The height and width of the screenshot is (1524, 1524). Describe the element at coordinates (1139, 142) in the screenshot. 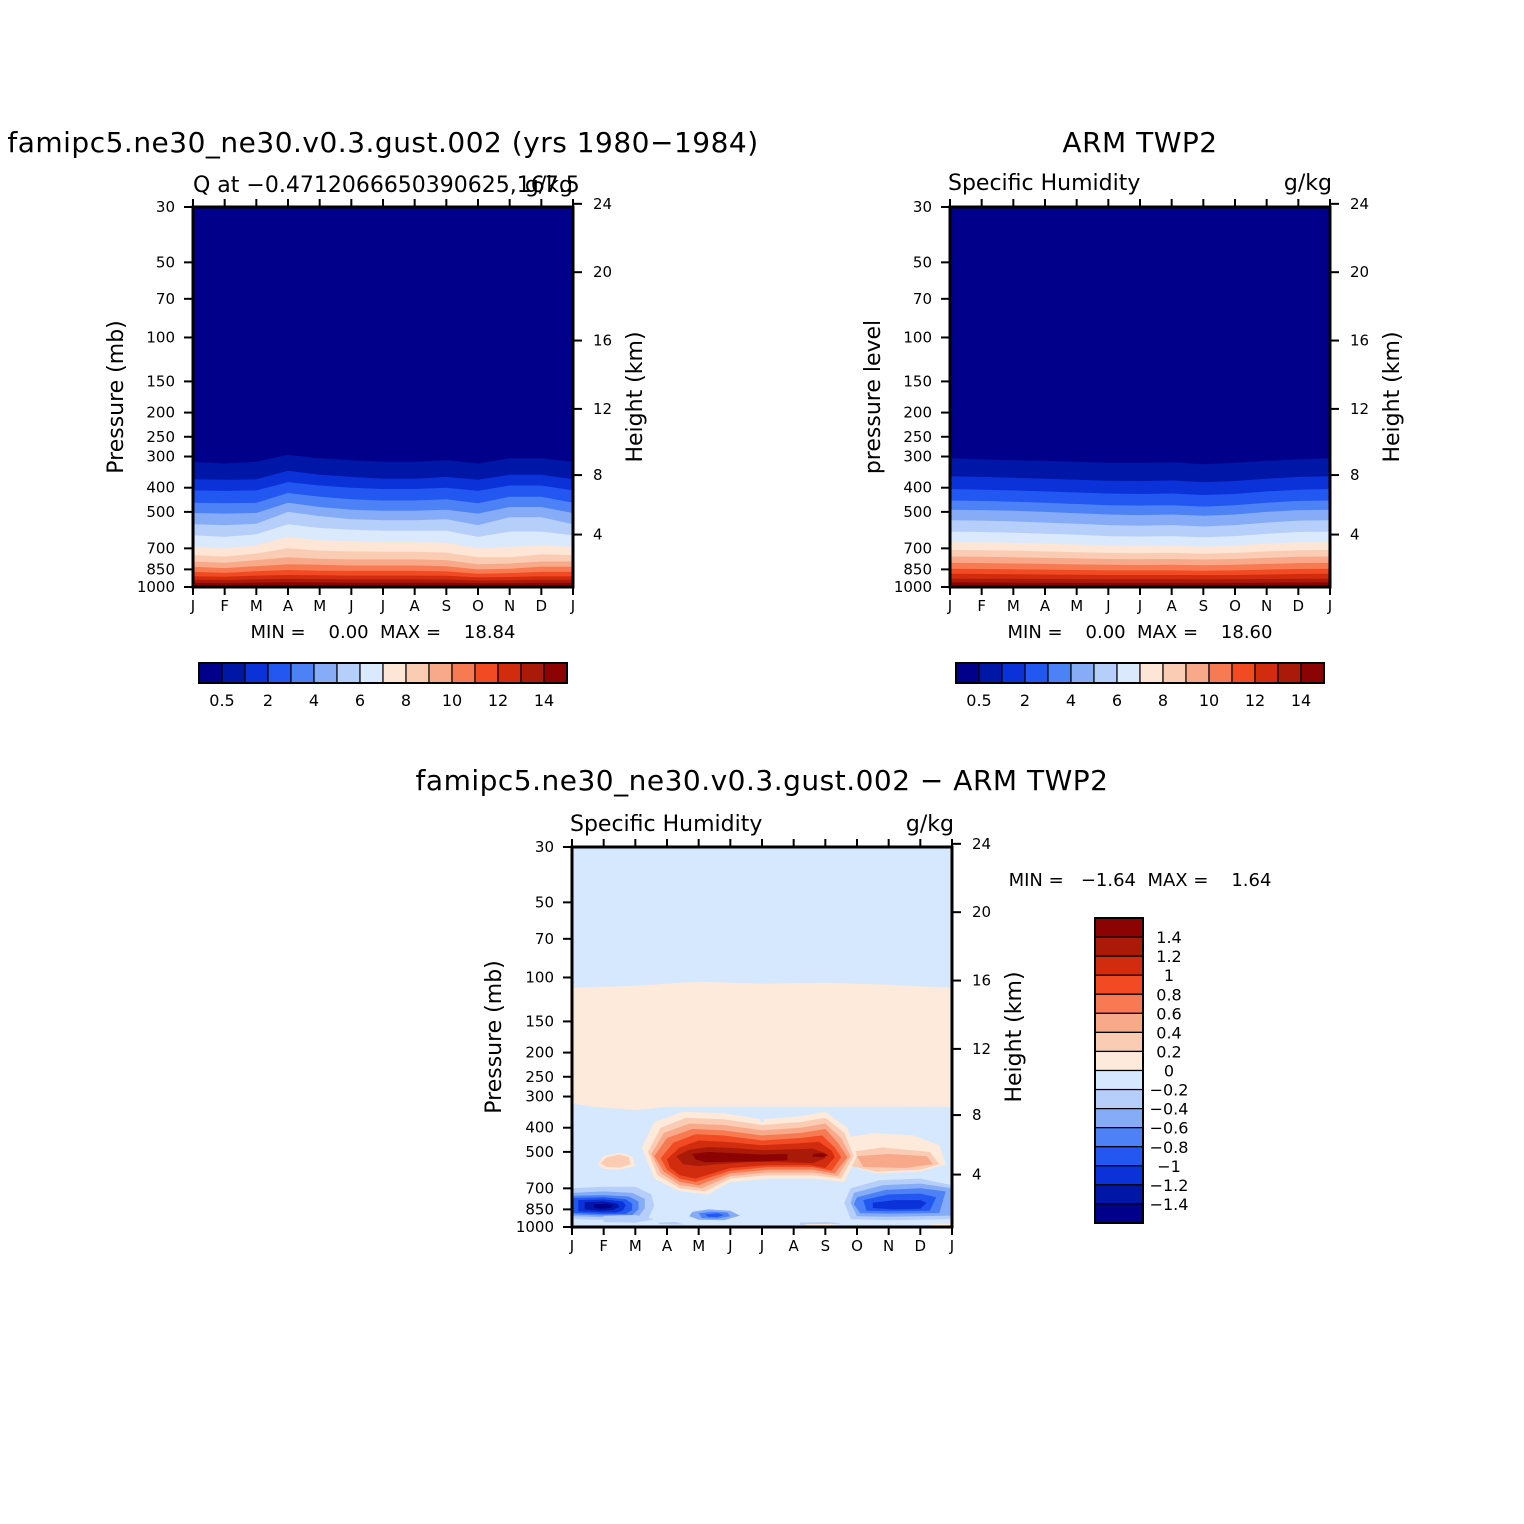

I see `panel2-title: ARM TWP2` at that location.